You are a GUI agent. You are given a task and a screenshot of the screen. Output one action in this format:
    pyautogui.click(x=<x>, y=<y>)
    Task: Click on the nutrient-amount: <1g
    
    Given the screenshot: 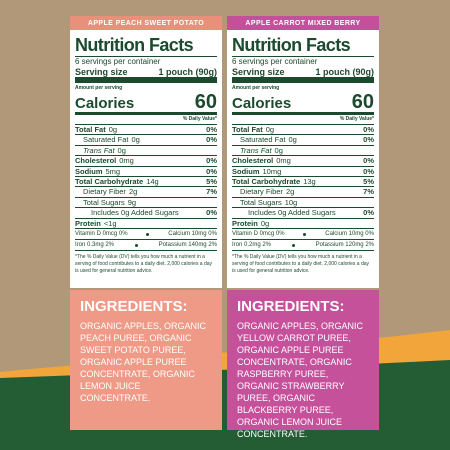 What is the action you would take?
    pyautogui.click(x=110, y=223)
    